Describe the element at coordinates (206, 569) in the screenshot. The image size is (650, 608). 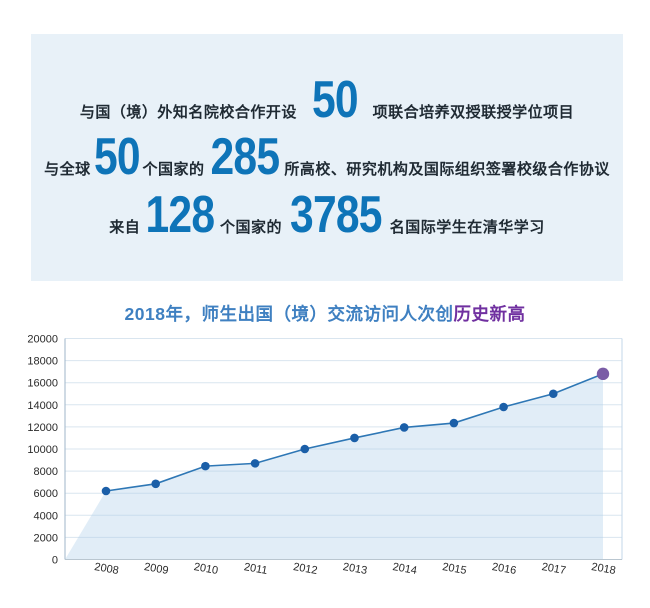
I see `x-axis-label: 2010` at that location.